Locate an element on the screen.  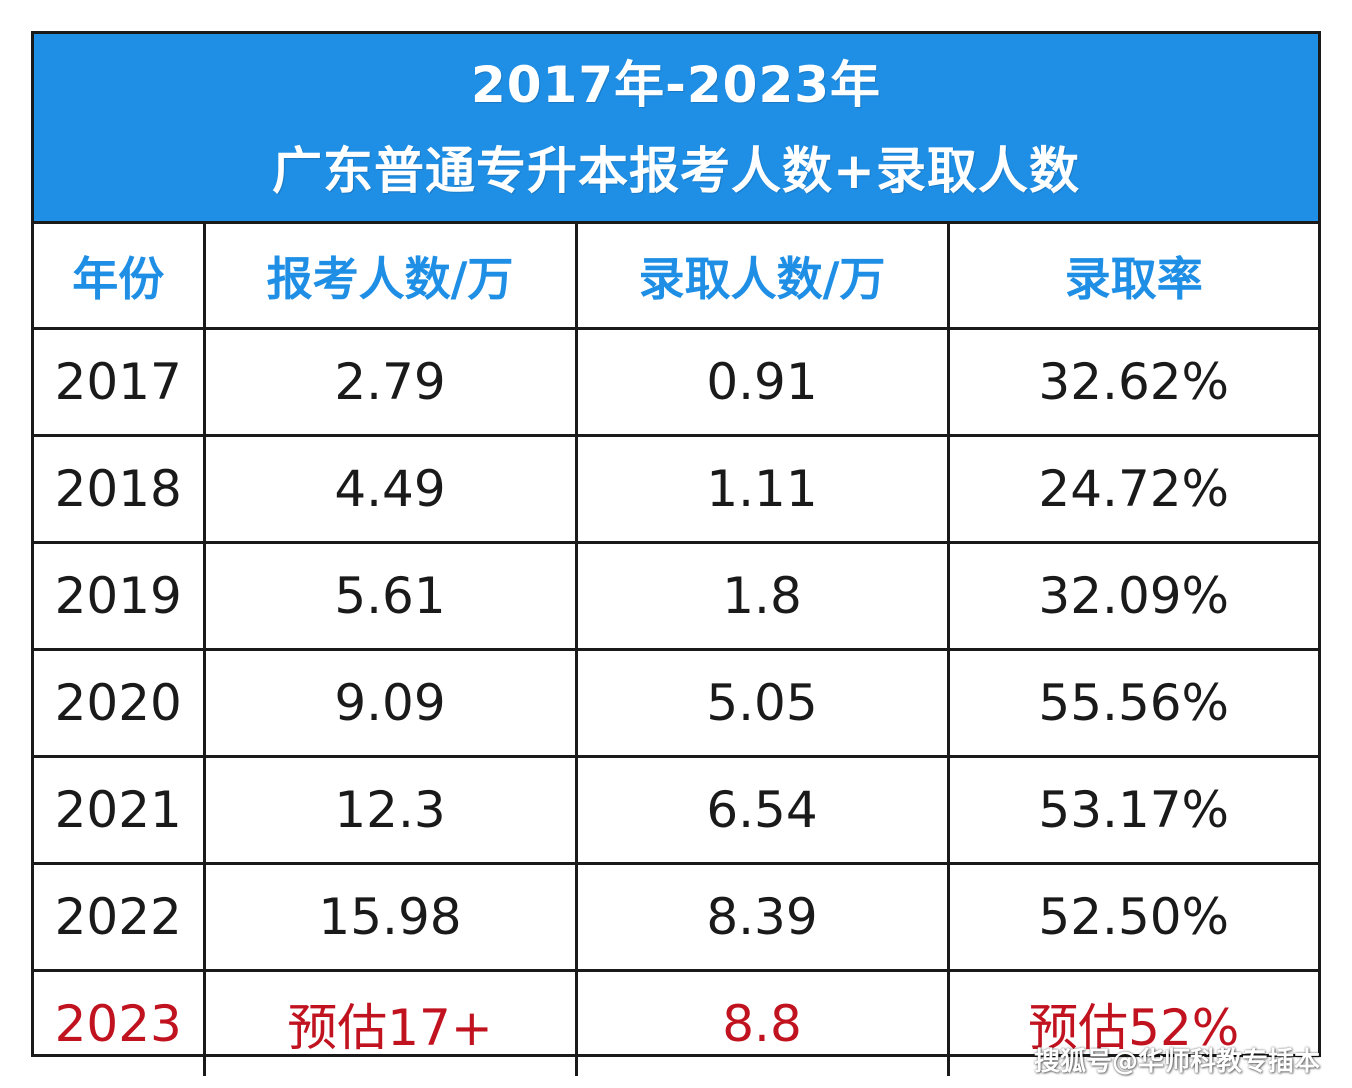
cell-year: 2021 is located at coordinates (120, 810).